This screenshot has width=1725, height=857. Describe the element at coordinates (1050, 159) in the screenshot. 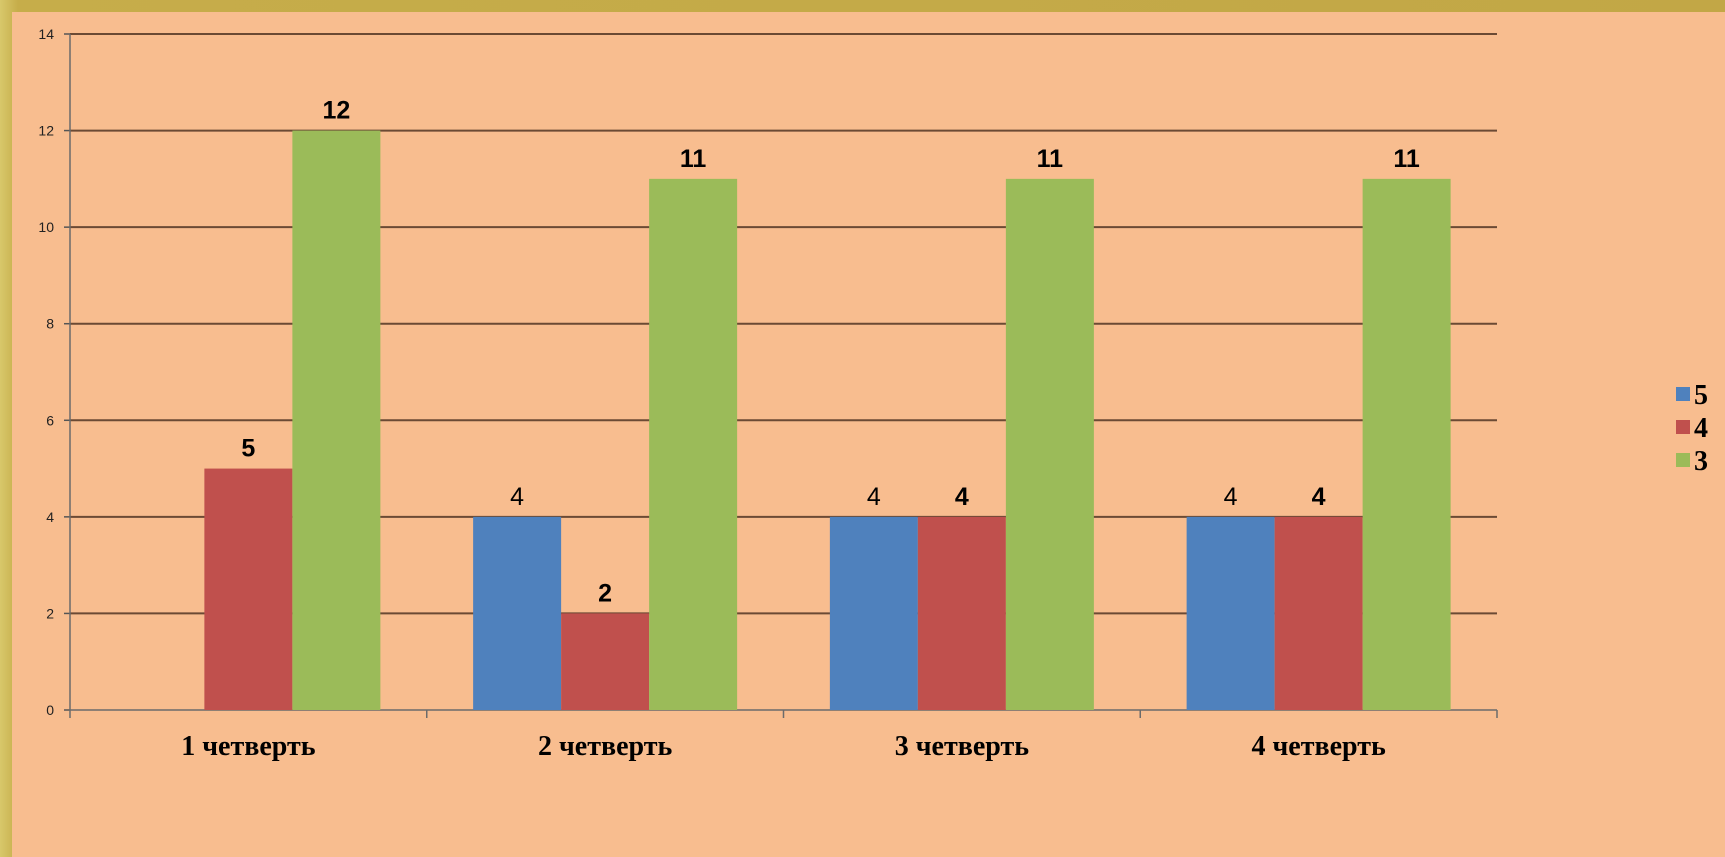

I see `data-label-series-3-3: 11` at that location.